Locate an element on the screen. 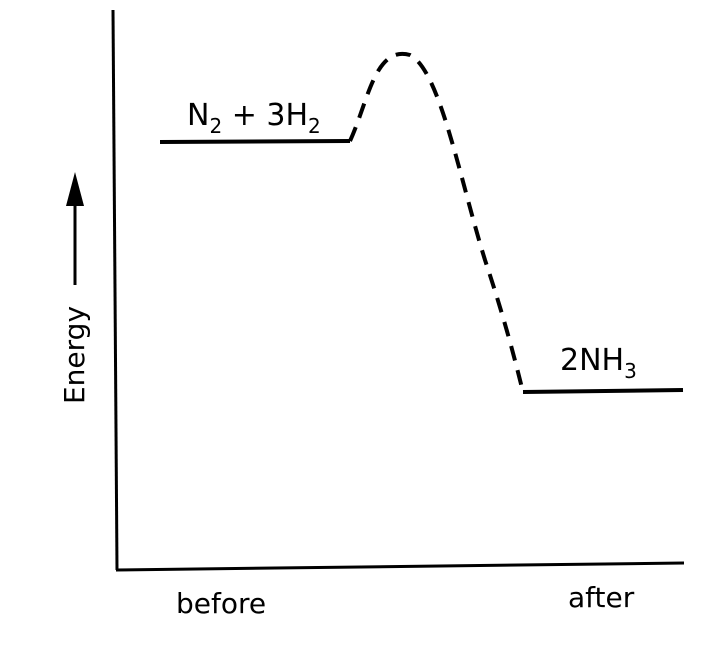  reactant-n: N is located at coordinates (198, 115).